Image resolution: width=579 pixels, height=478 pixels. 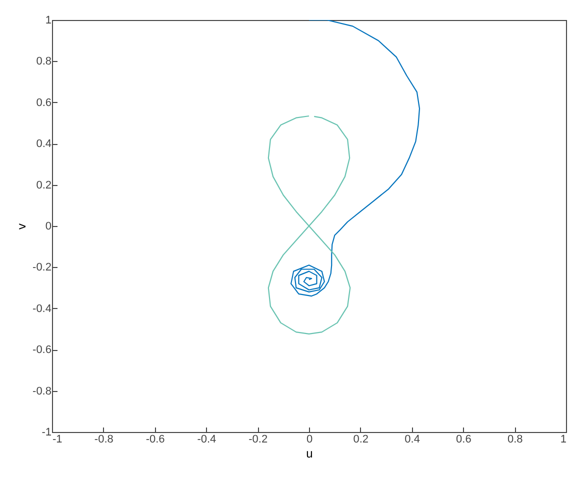 What do you see at coordinates (258, 440) in the screenshot?
I see `x-tick-label: -0.2` at bounding box center [258, 440].